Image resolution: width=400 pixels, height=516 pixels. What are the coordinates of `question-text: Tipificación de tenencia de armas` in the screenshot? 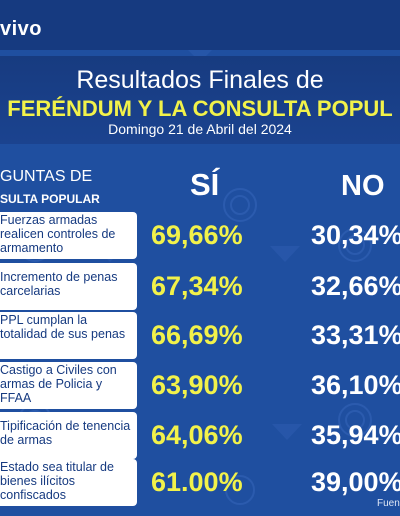 It's located at (65, 433).